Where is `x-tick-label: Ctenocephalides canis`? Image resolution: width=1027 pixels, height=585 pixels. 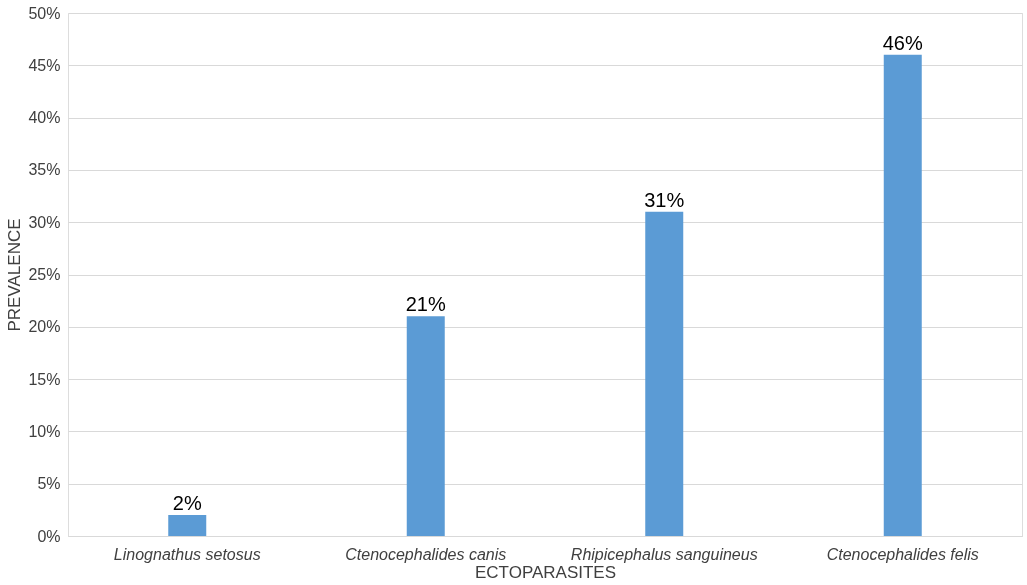 x-tick-label: Ctenocephalides canis is located at coordinates (426, 554).